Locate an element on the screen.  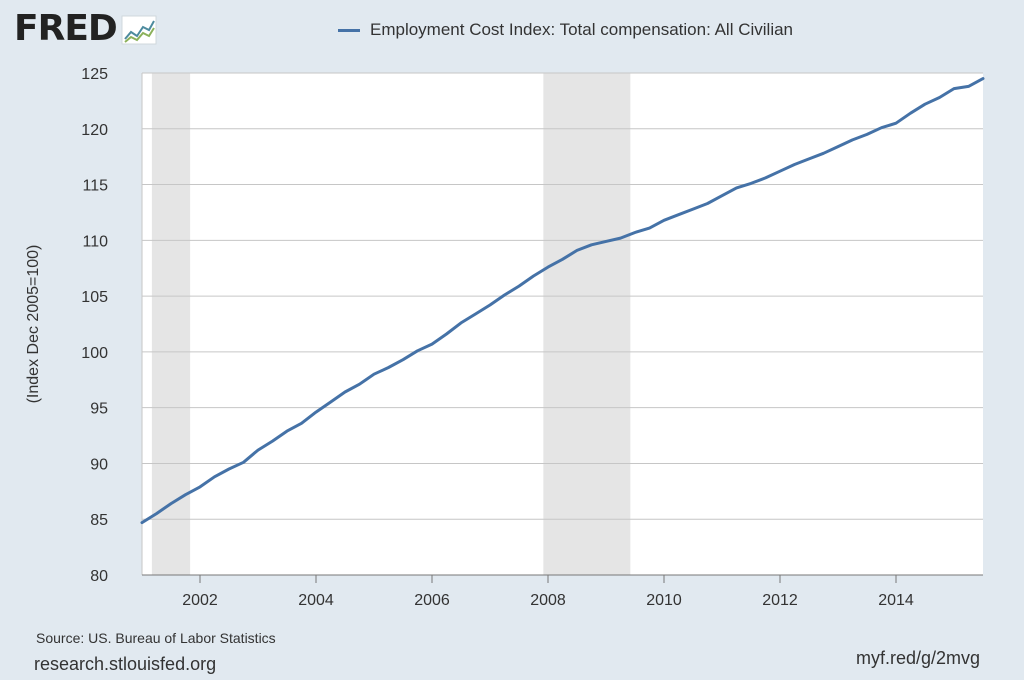
x-tick-label: 2012 is located at coordinates (780, 600).